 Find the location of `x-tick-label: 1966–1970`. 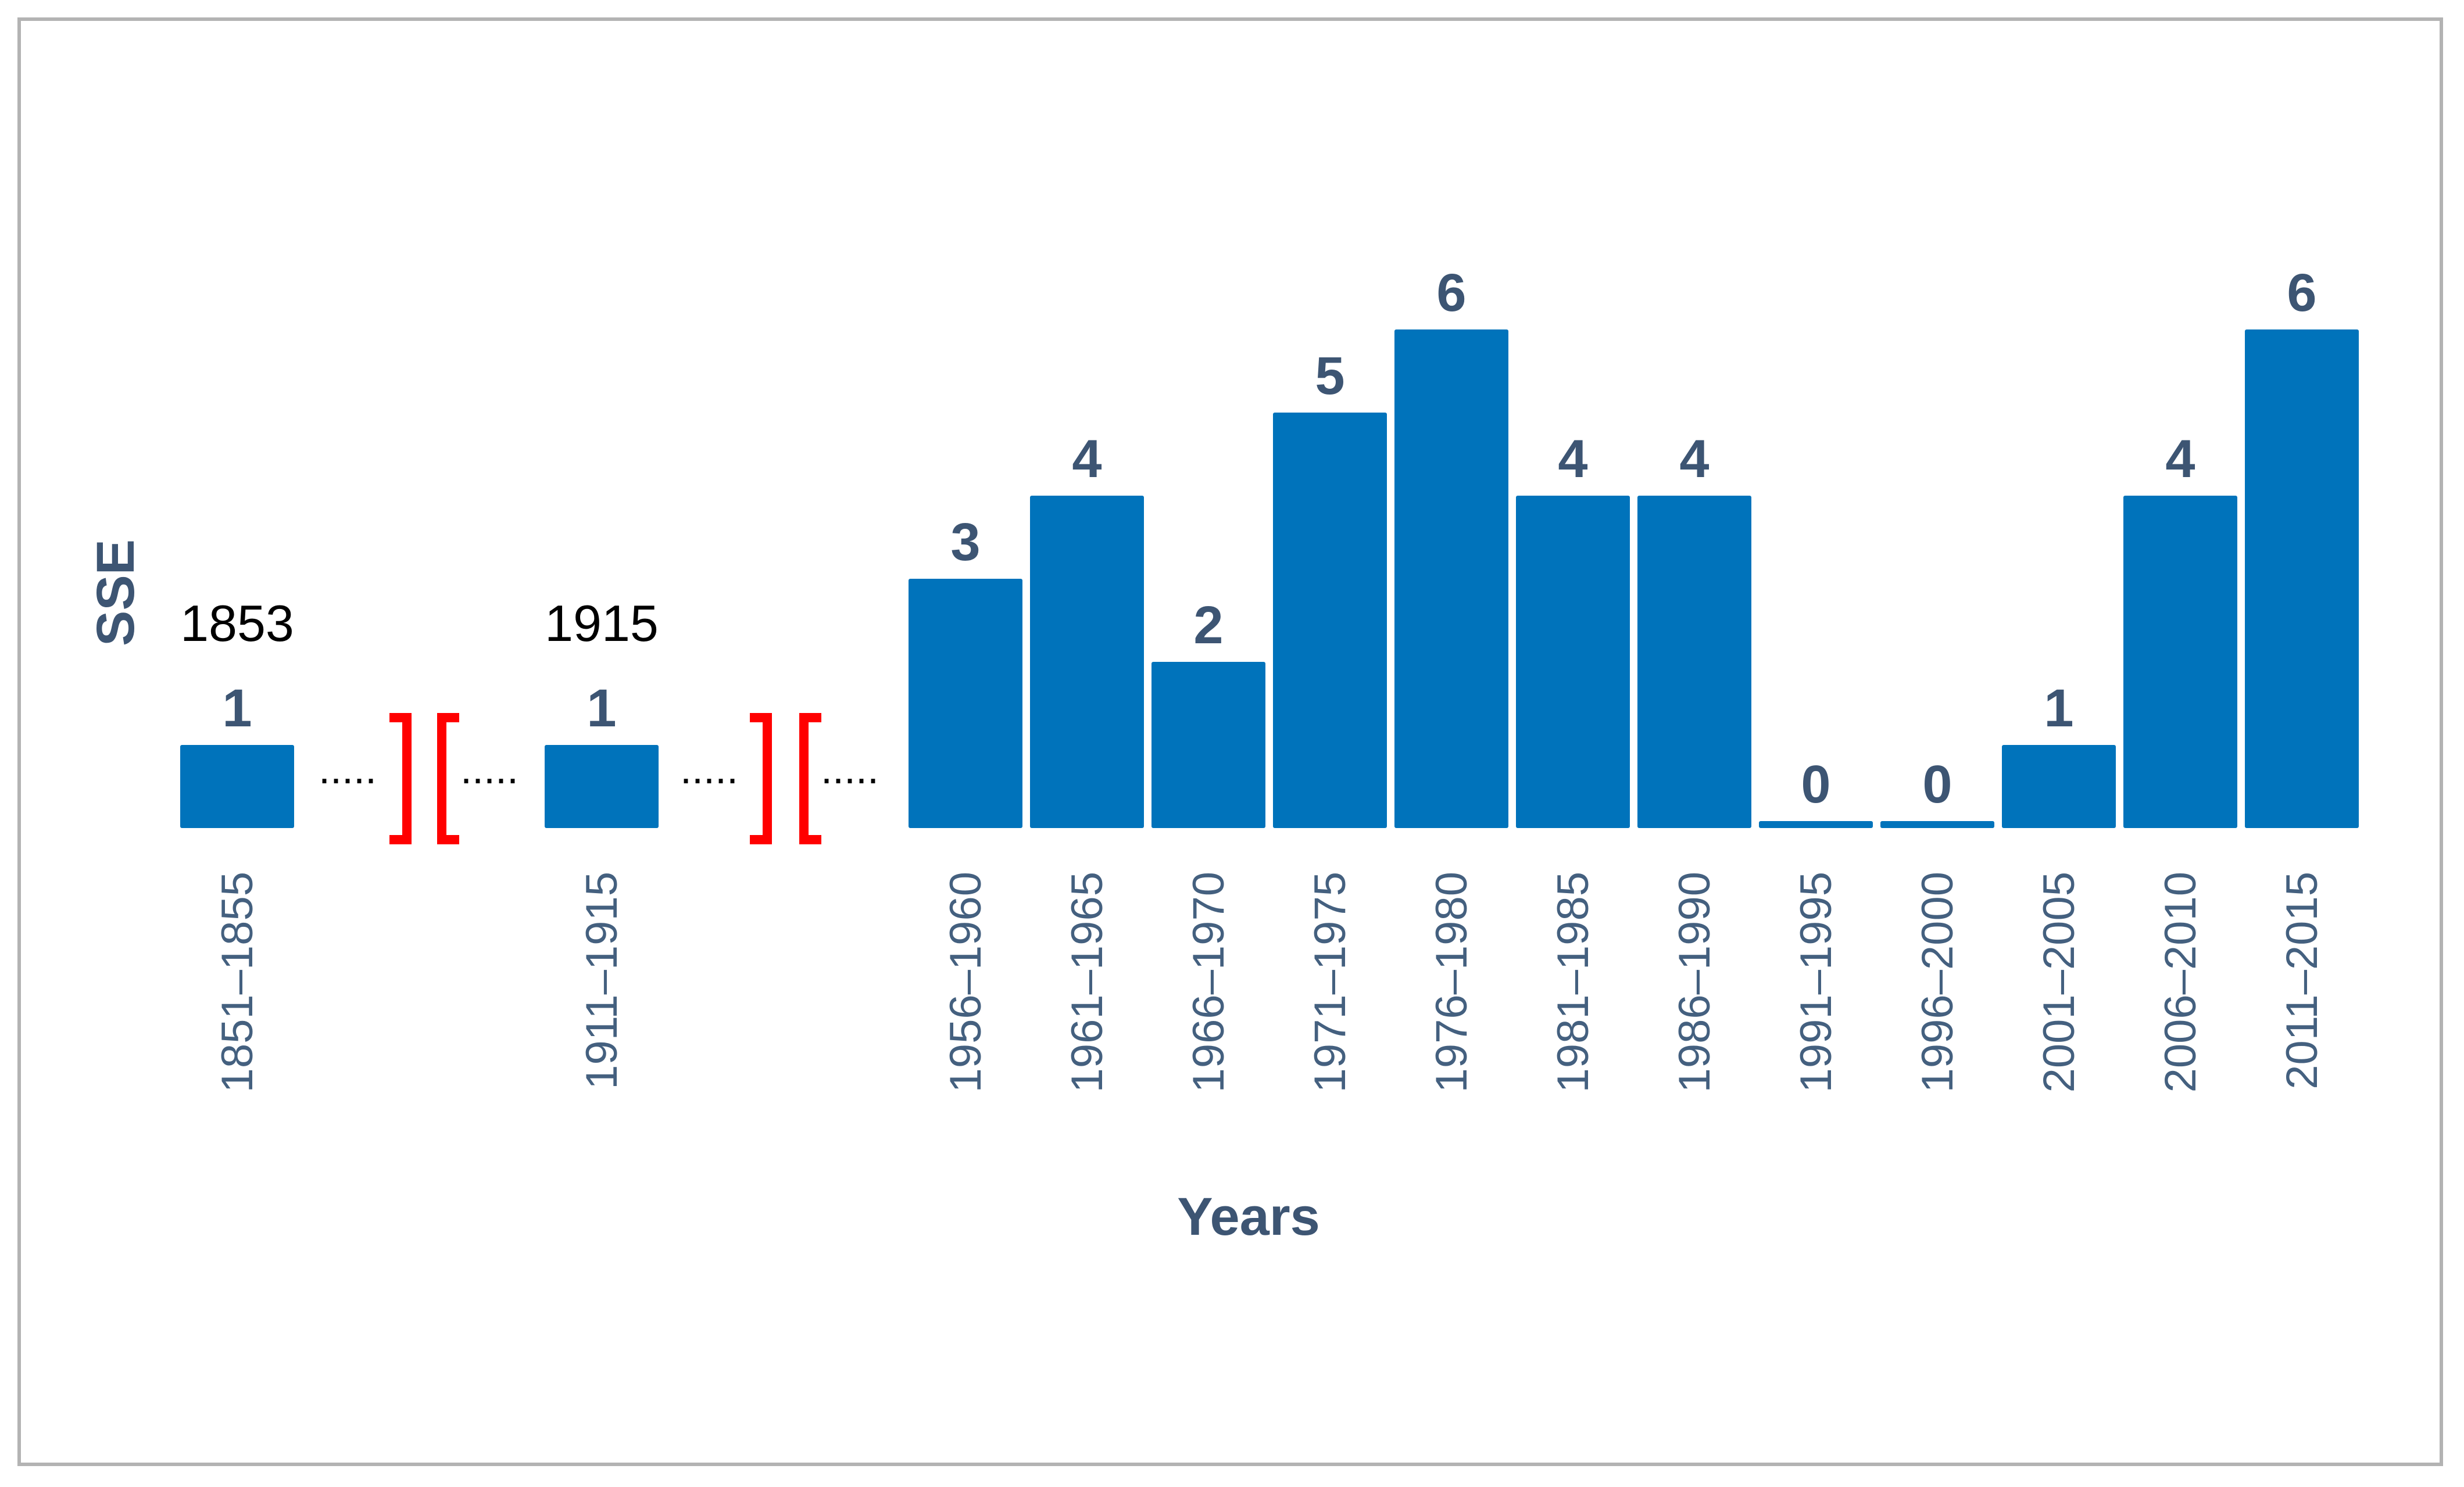

x-tick-label: 1966–1970 is located at coordinates (1208, 982).